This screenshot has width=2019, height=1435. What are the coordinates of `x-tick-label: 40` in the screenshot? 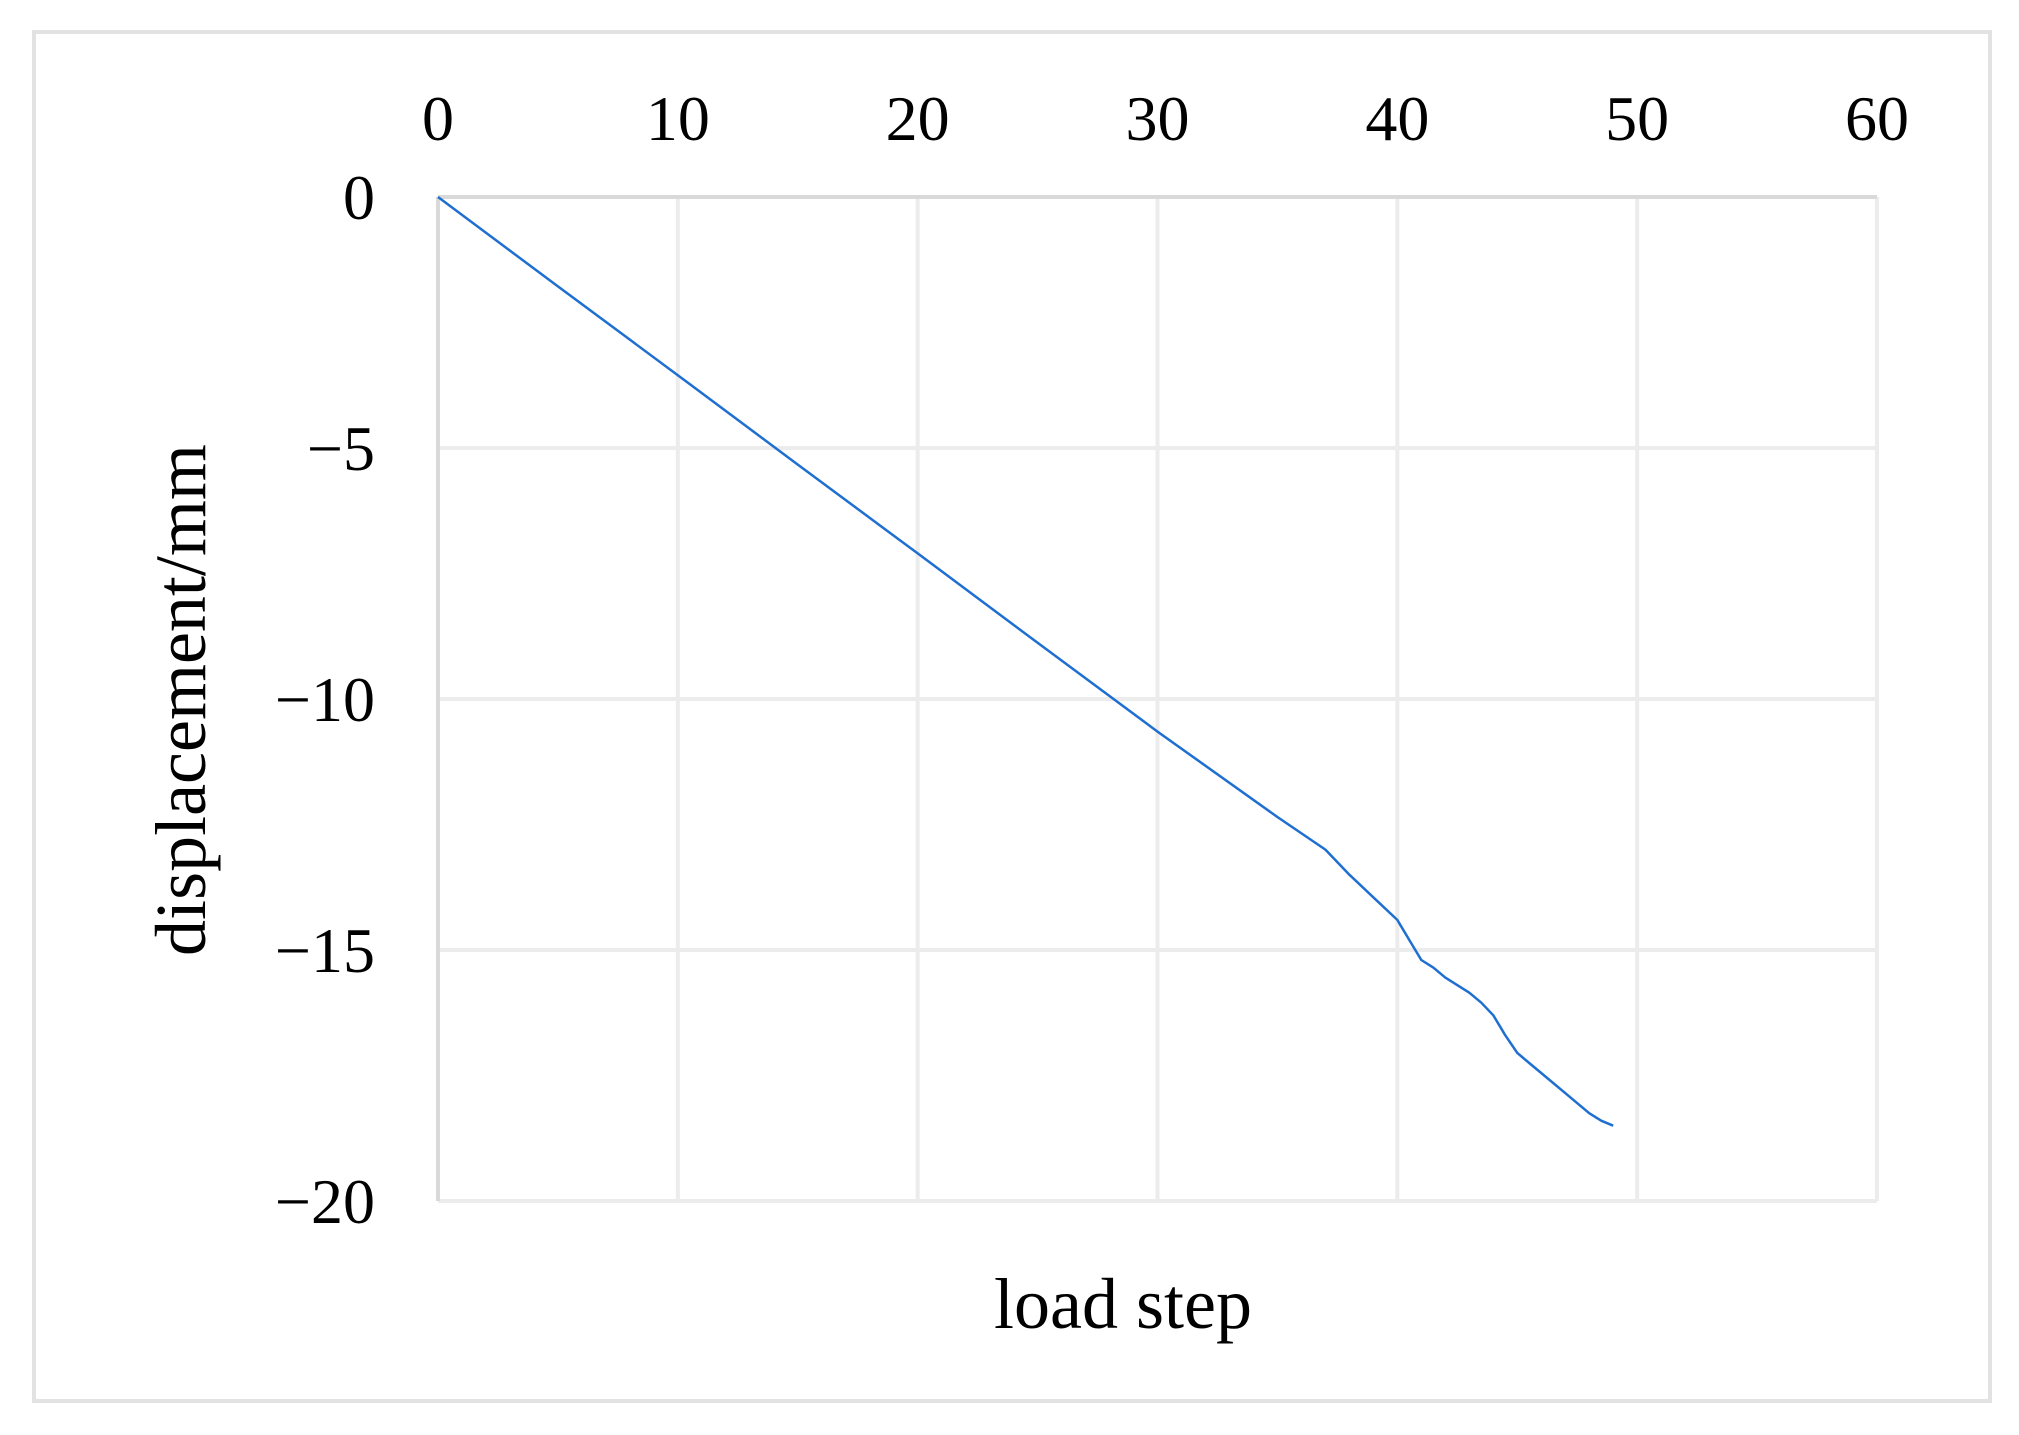 It's located at (1397, 118).